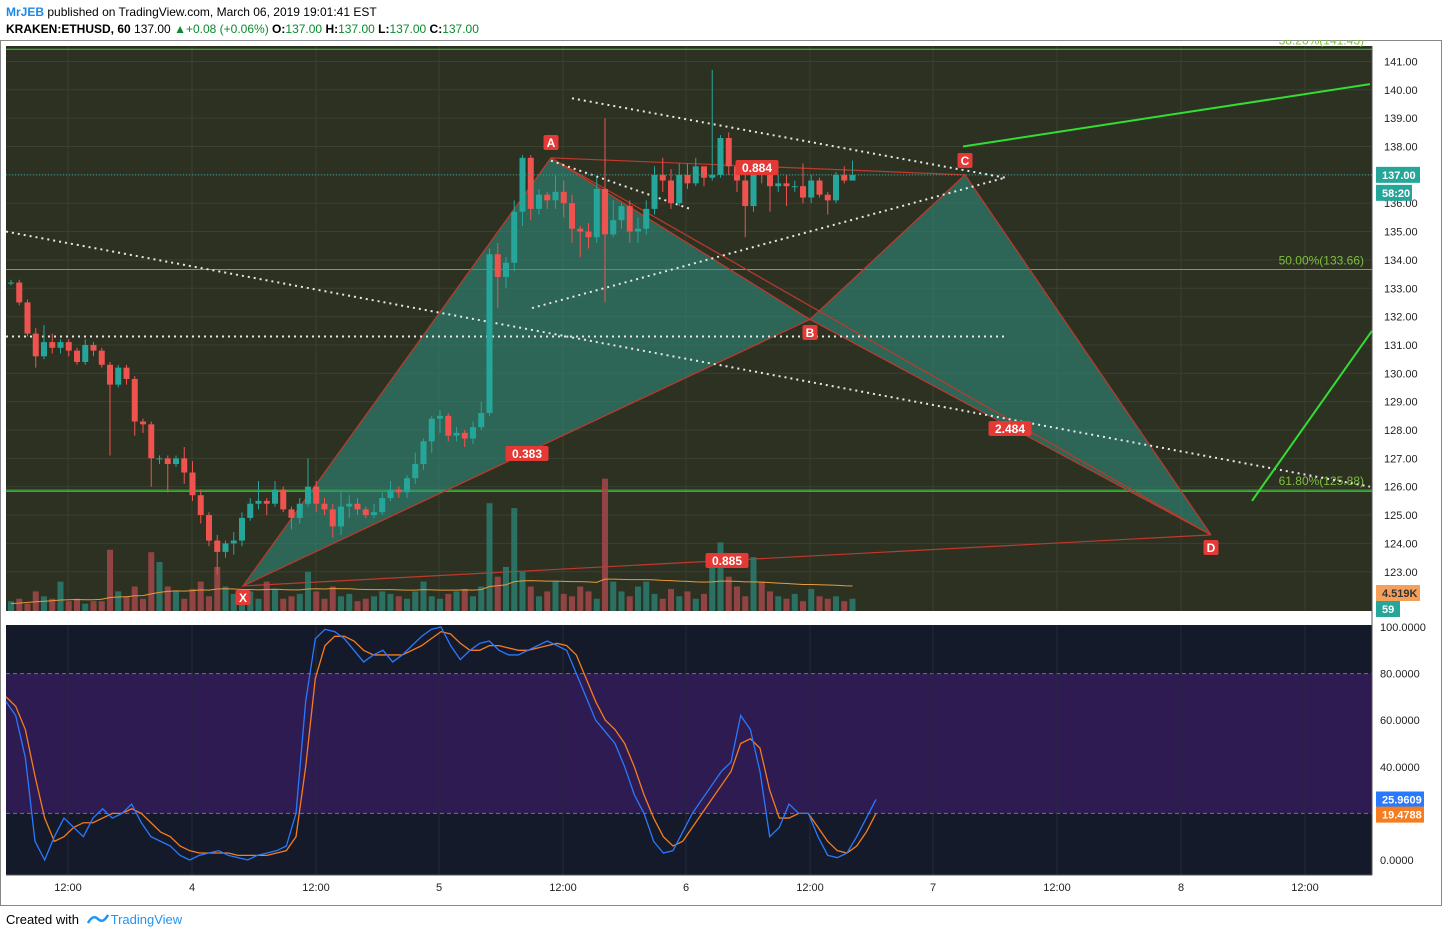 The width and height of the screenshot is (1442, 938). I want to click on pattern-point-c-tag, so click(965, 160).